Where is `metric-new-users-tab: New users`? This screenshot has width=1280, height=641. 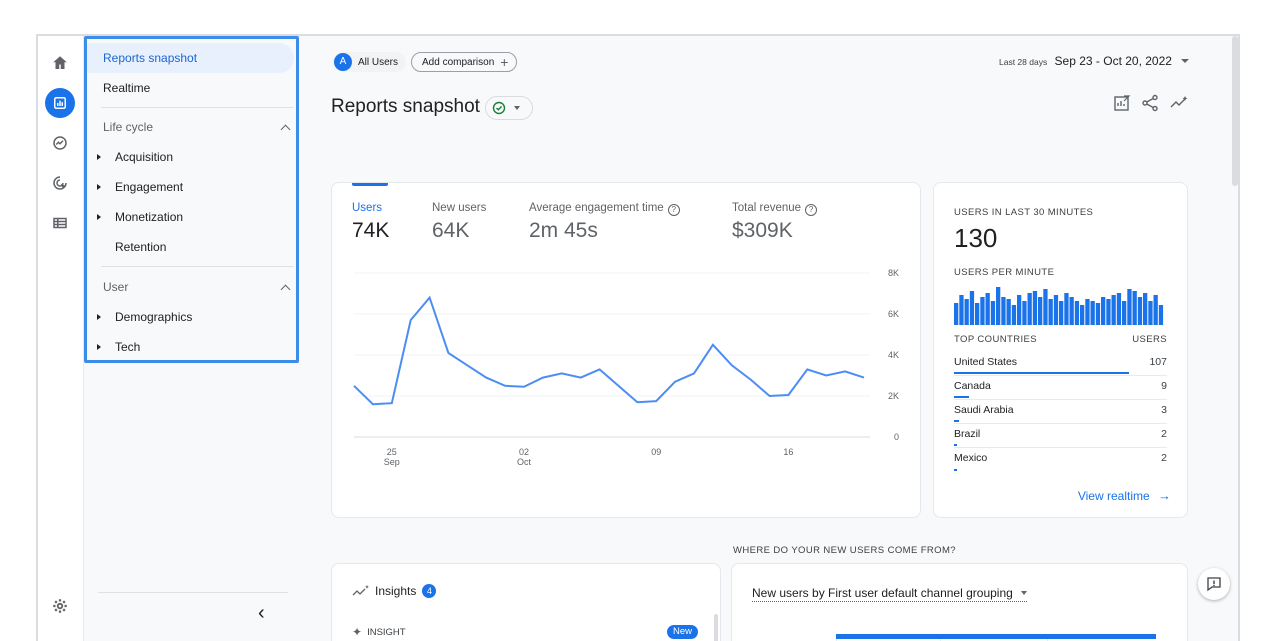
metric-new-users-tab: New users is located at coordinates (459, 208).